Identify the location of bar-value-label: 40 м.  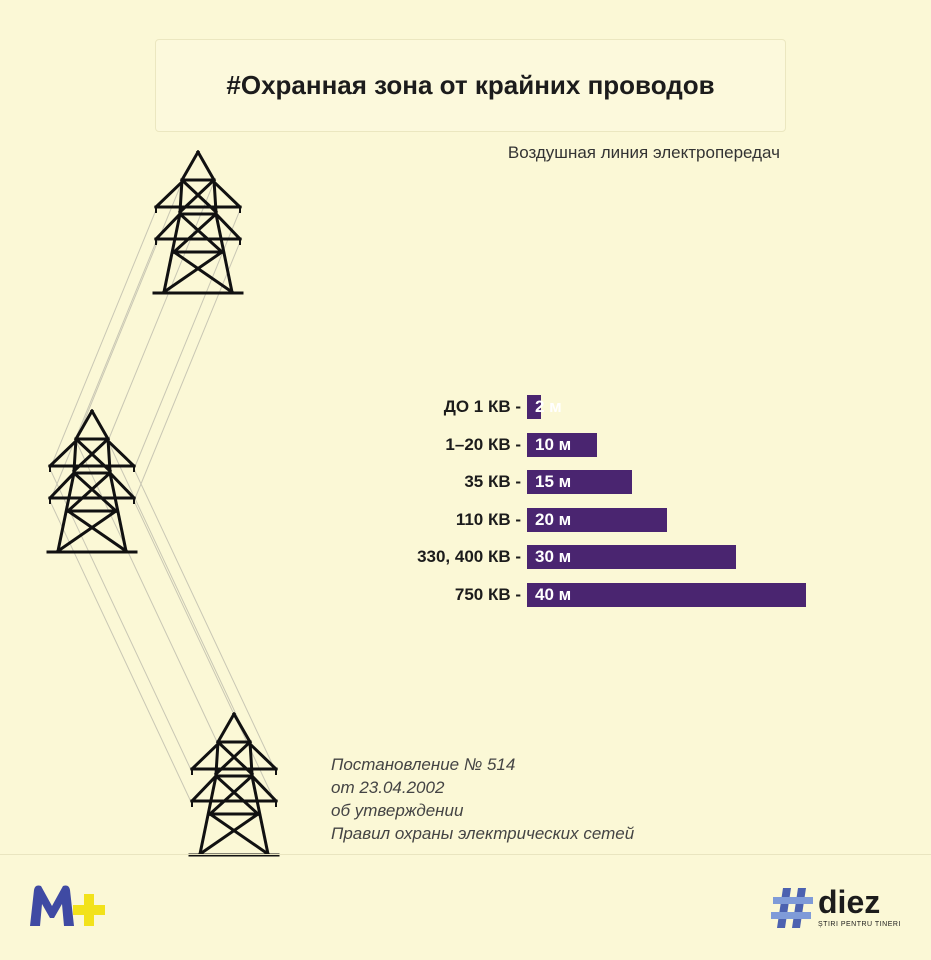
(553, 594).